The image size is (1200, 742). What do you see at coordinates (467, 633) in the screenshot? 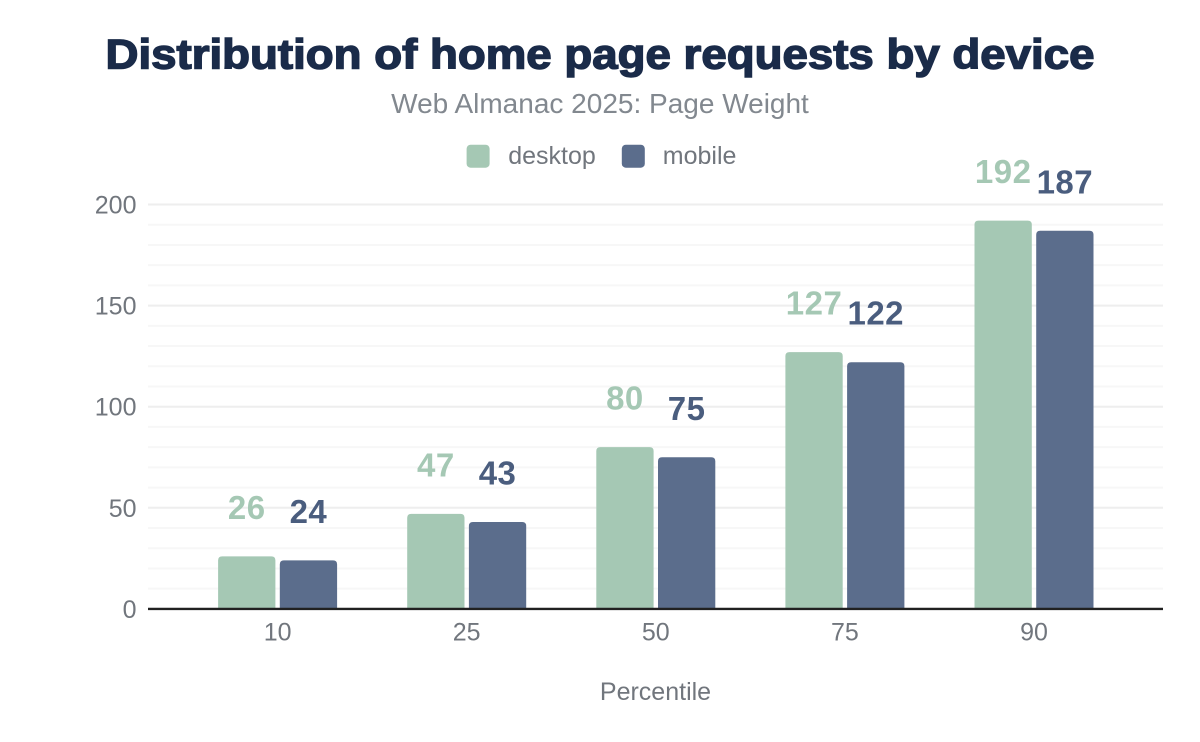
I see `svg-text: 25` at bounding box center [467, 633].